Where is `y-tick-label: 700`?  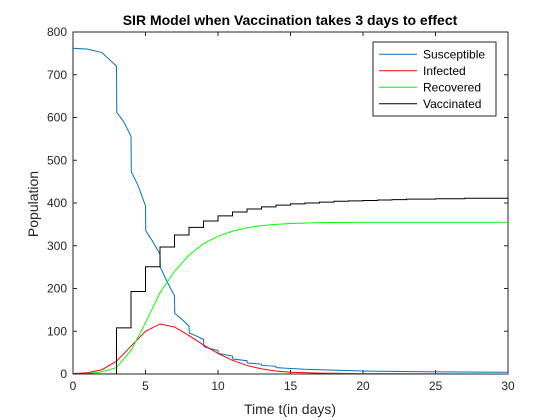 y-tick-label: 700 is located at coordinates (57, 75).